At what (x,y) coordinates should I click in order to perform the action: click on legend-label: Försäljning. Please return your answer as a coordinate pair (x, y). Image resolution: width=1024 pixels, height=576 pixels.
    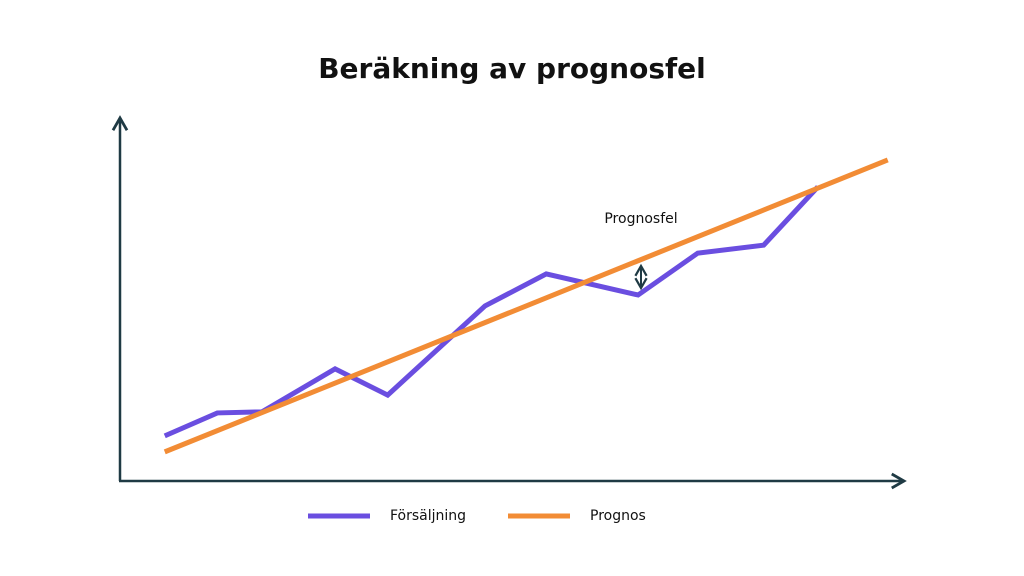
    Looking at the image, I should click on (428, 516).